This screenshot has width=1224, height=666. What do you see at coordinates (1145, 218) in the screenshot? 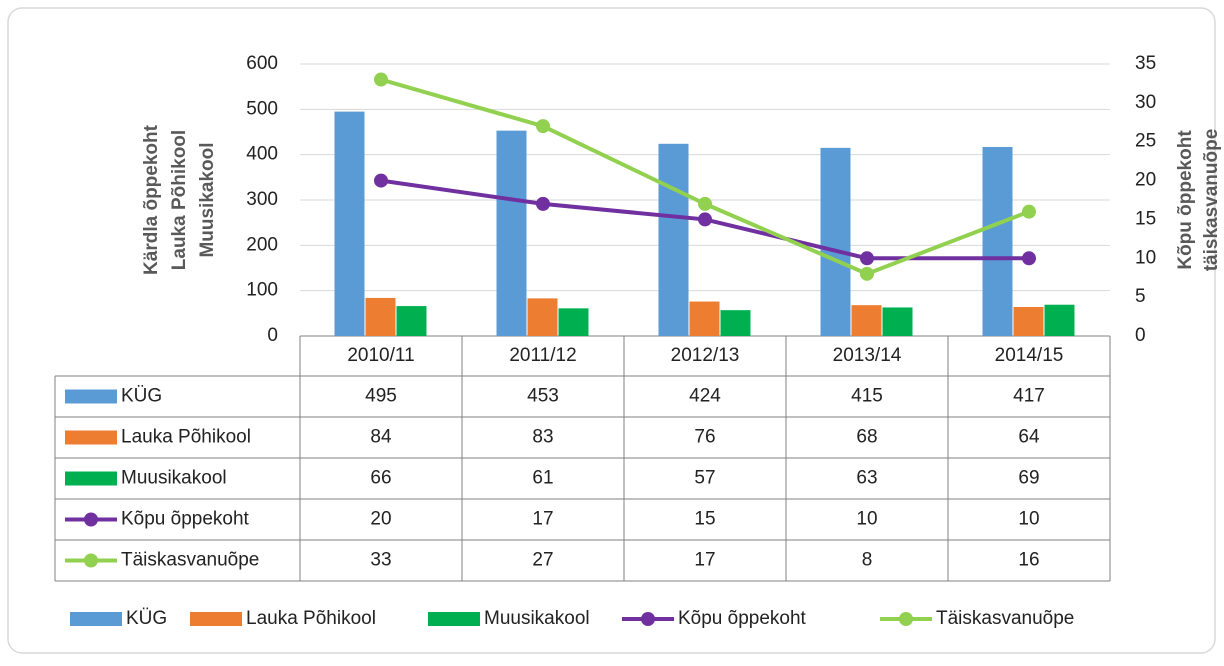
I see `y2-tick-label: 15` at bounding box center [1145, 218].